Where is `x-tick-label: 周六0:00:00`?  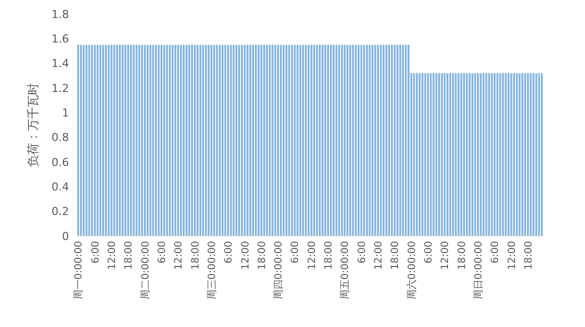 x-tick-label: 周六0:00:00 is located at coordinates (412, 270).